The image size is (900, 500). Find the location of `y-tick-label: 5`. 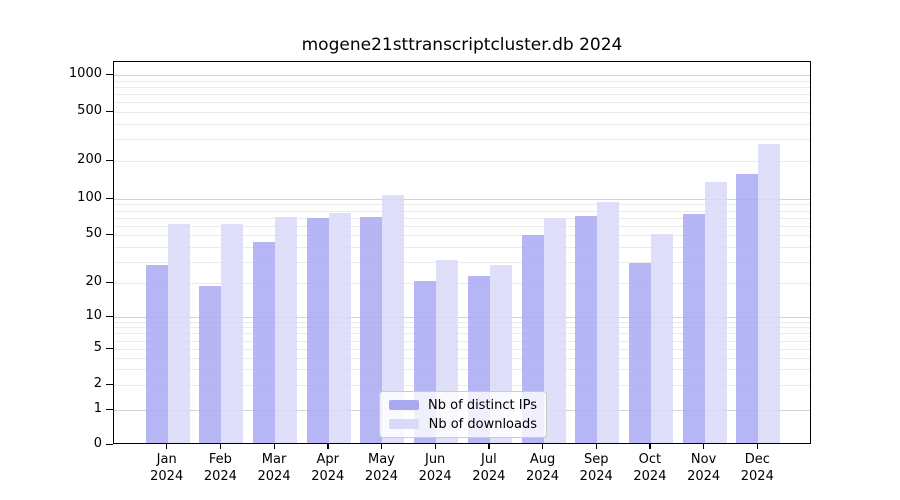

y-tick-label: 5 is located at coordinates (97, 347).